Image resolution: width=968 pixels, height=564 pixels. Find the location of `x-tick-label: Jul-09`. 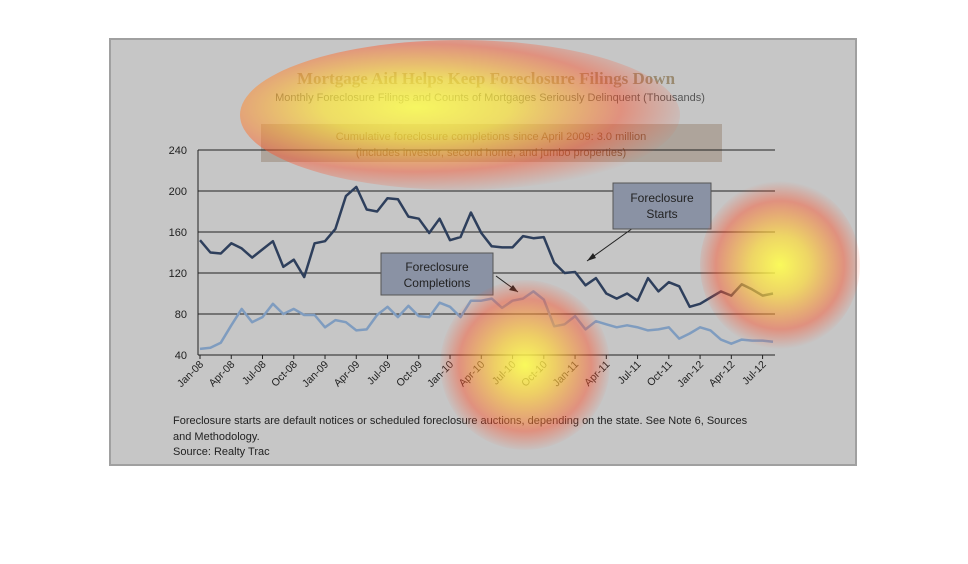

x-tick-label: Jul-09 is located at coordinates (379, 373).